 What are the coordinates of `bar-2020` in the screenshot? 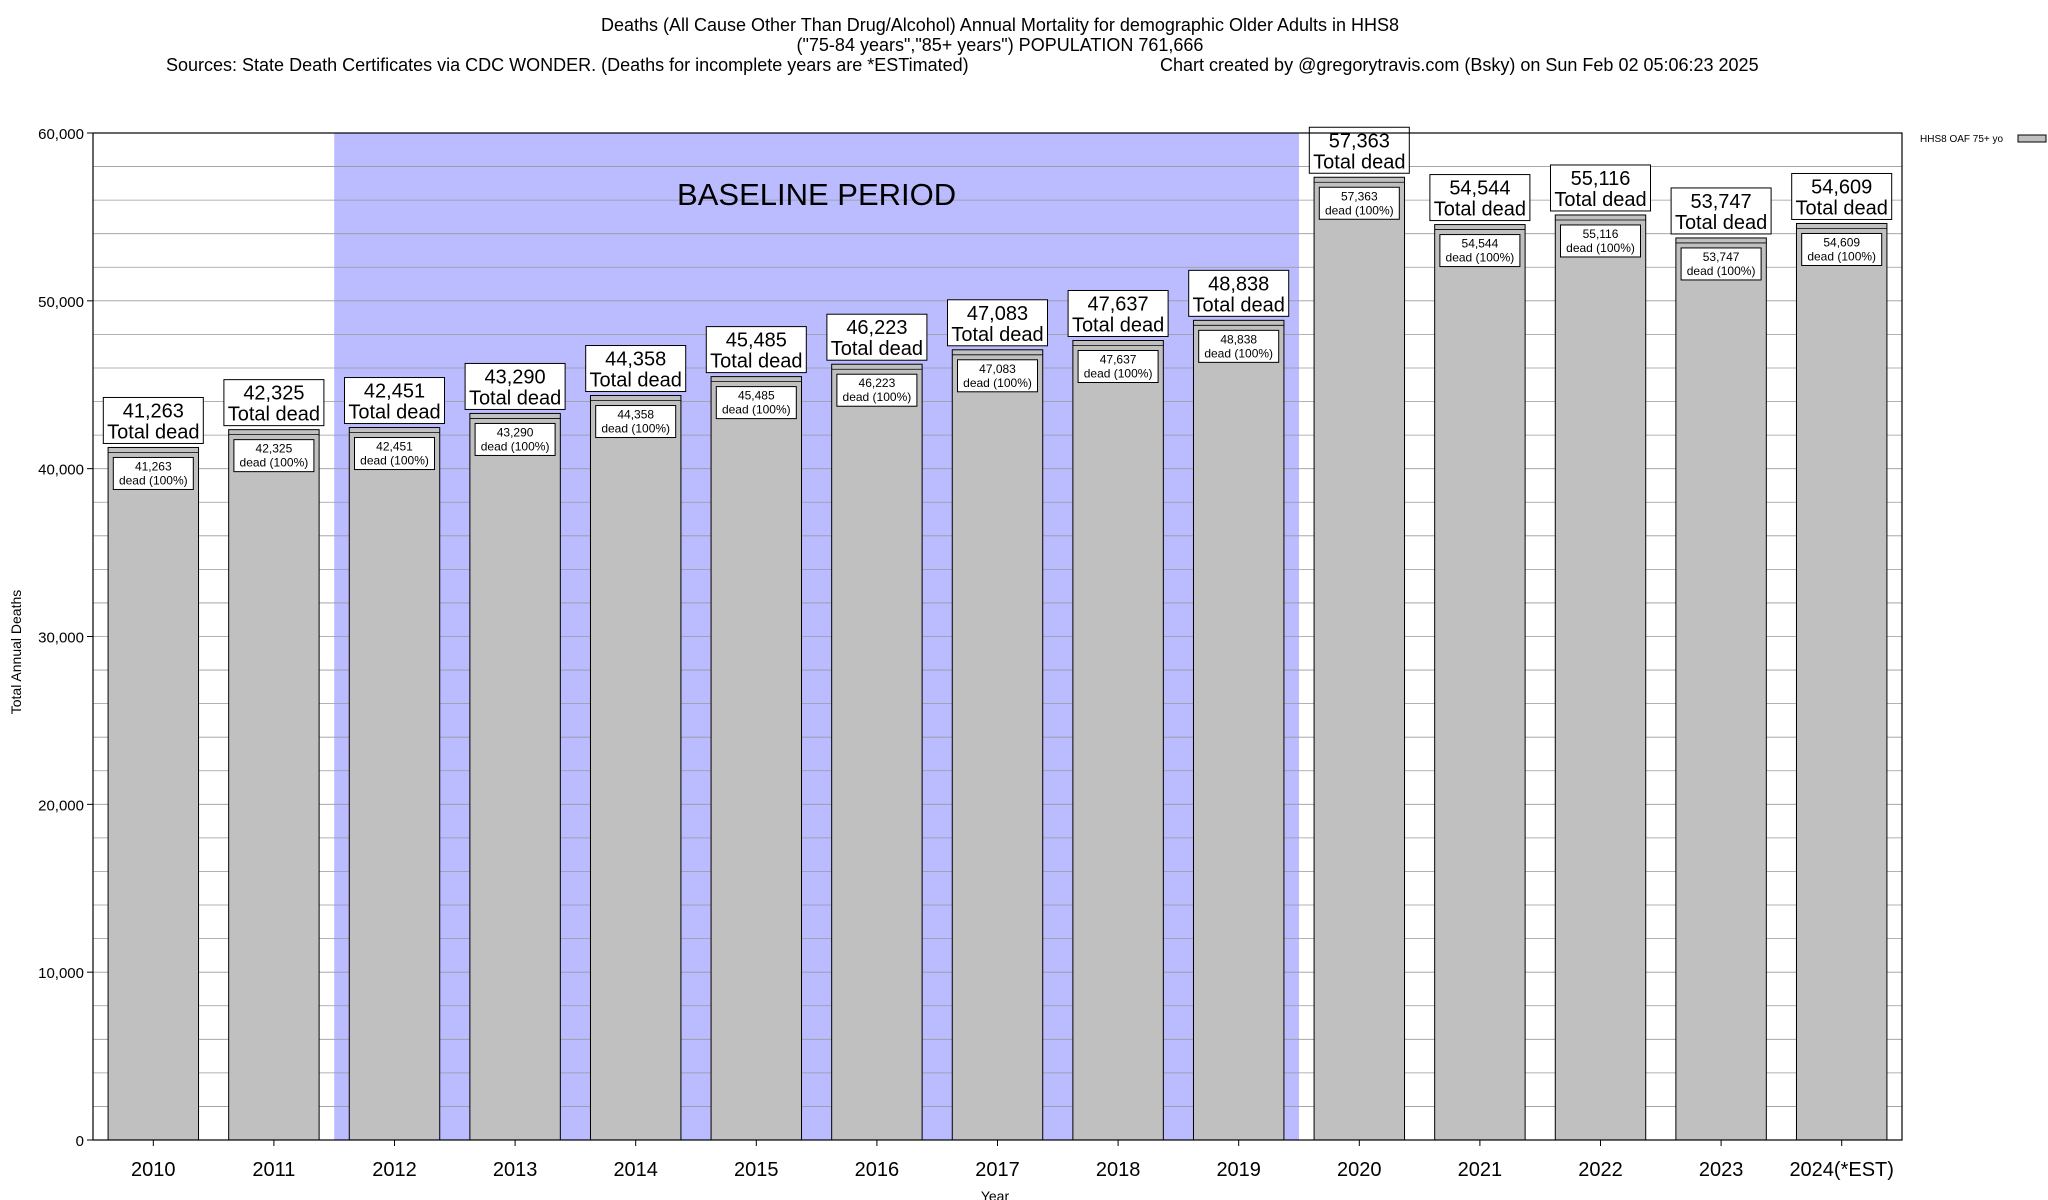 It's located at (1359, 658).